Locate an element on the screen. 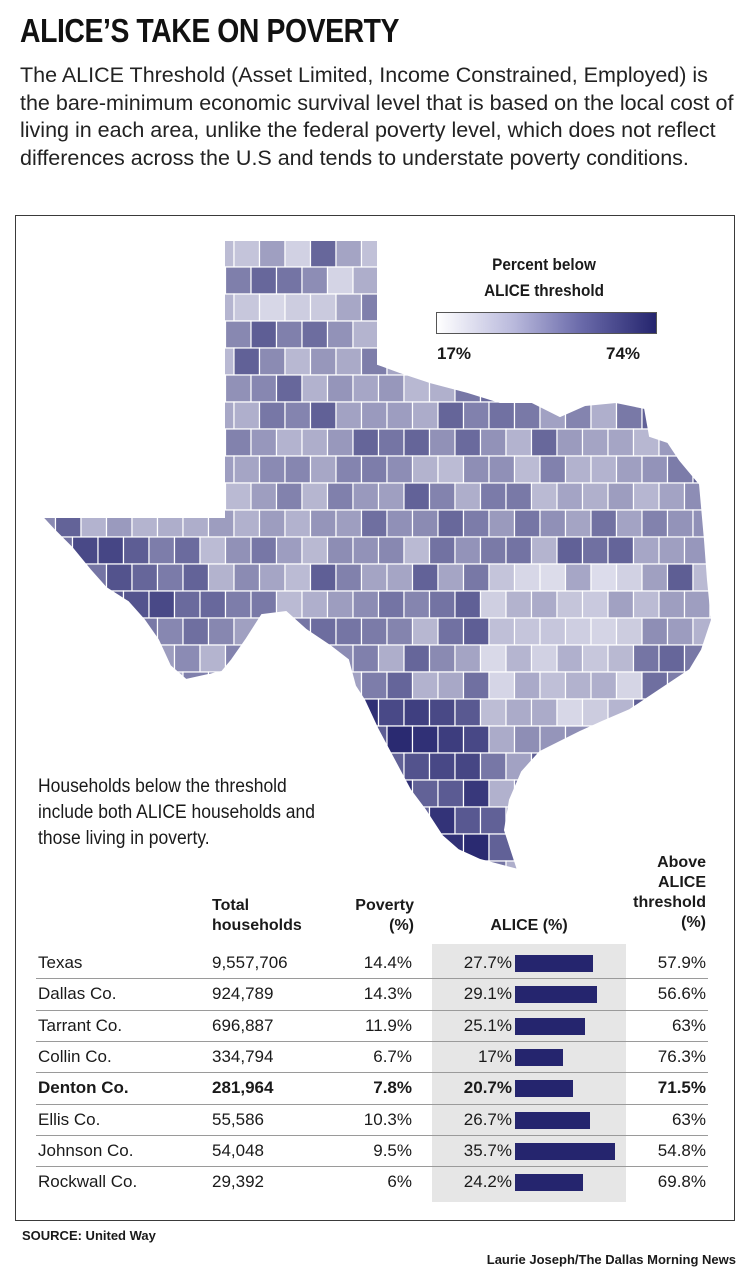  header-poverty-line2: (%) is located at coordinates (401, 925).